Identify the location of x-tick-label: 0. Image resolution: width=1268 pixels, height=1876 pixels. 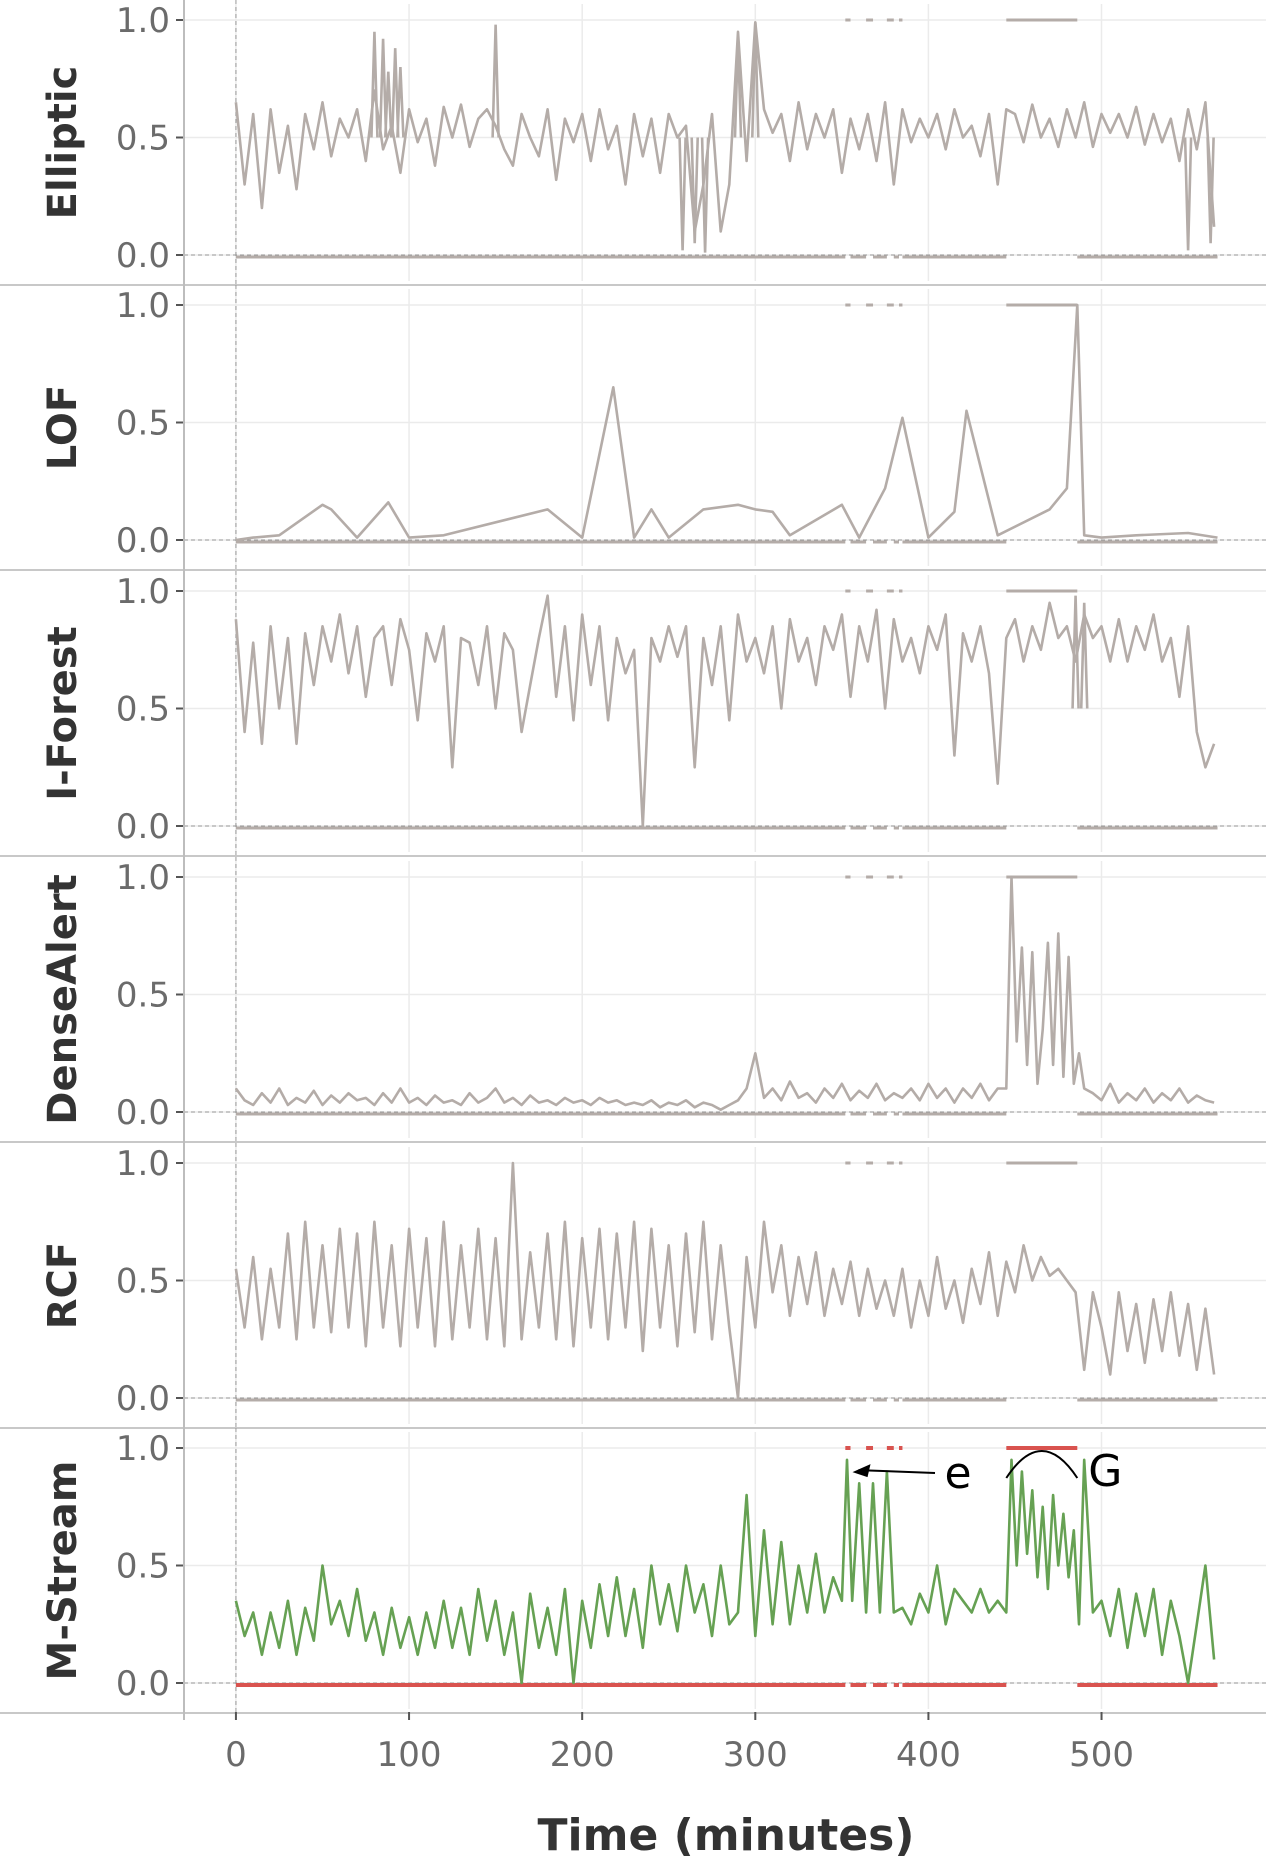
(236, 1755).